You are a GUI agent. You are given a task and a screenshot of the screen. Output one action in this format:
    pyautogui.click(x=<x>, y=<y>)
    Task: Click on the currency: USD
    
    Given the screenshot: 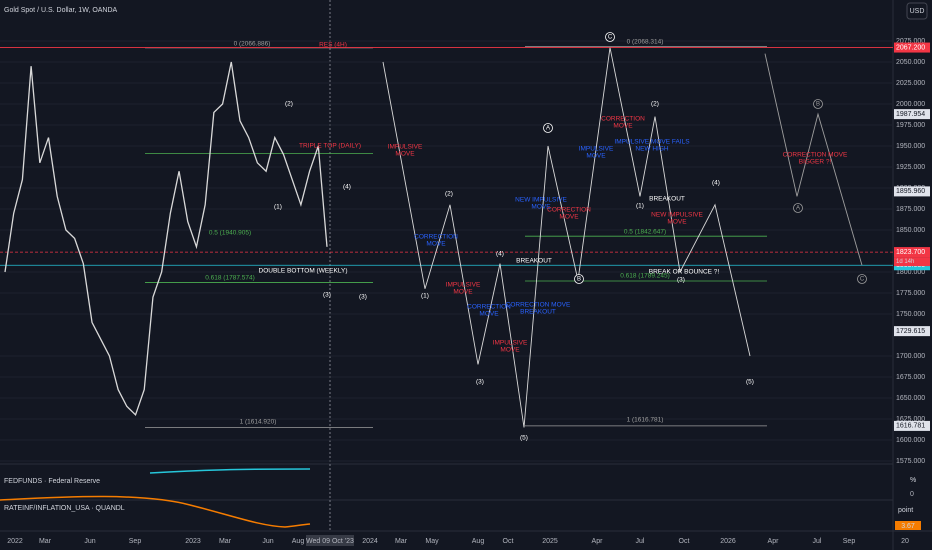 What is the action you would take?
    pyautogui.click(x=917, y=11)
    